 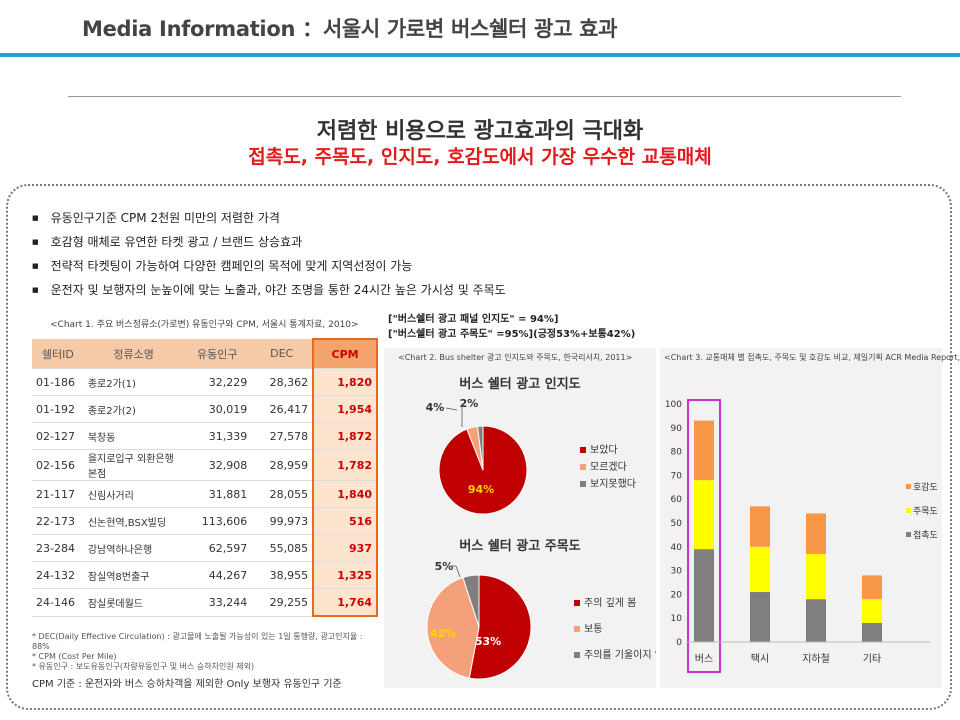 I want to click on table-header-row: 쉘터ID 정류소명 유동인구 DEC CPM, so click(x=205, y=353).